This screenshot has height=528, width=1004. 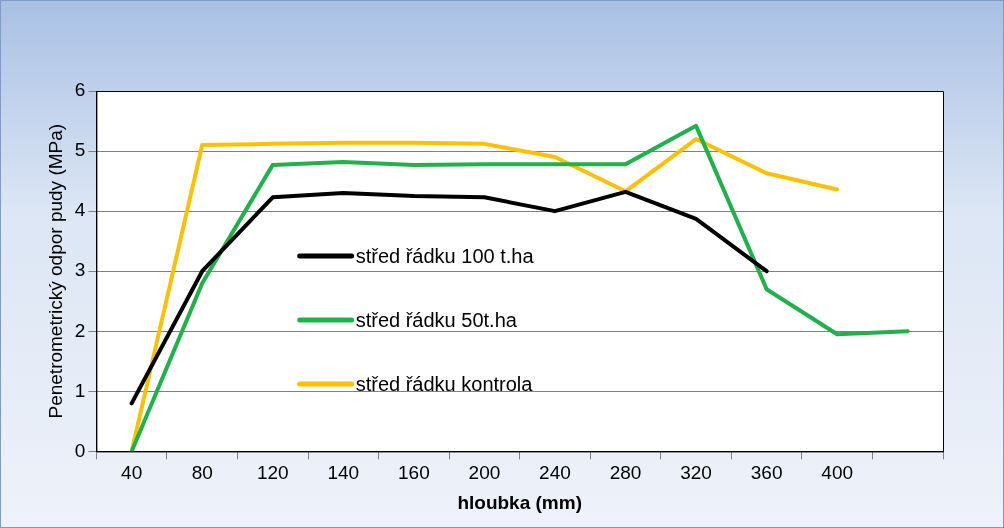 I want to click on x-axis-title: hloubka (mm), so click(x=519, y=502).